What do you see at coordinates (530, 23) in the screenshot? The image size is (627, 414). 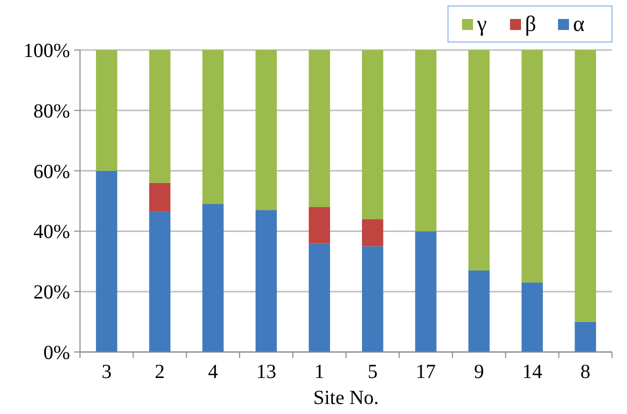 I see `legend-label: β` at bounding box center [530, 23].